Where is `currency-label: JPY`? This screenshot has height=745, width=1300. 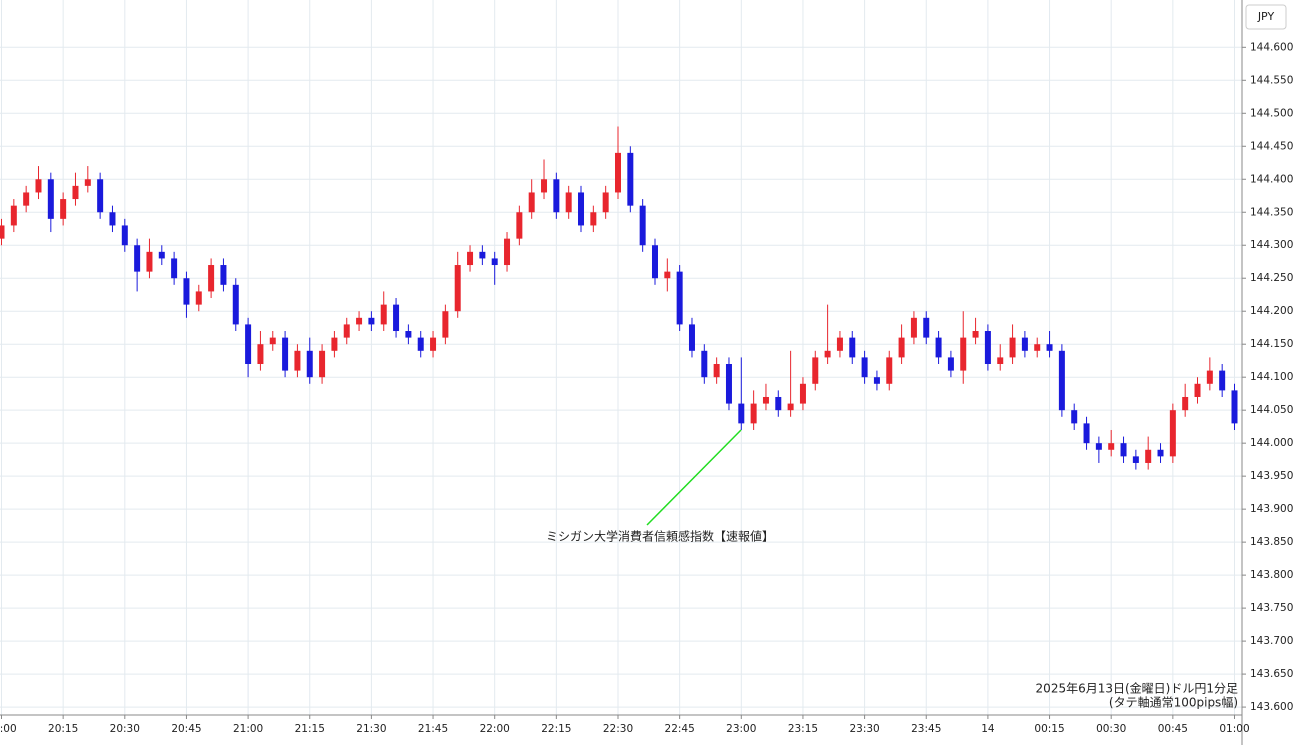
currency-label: JPY is located at coordinates (1266, 16).